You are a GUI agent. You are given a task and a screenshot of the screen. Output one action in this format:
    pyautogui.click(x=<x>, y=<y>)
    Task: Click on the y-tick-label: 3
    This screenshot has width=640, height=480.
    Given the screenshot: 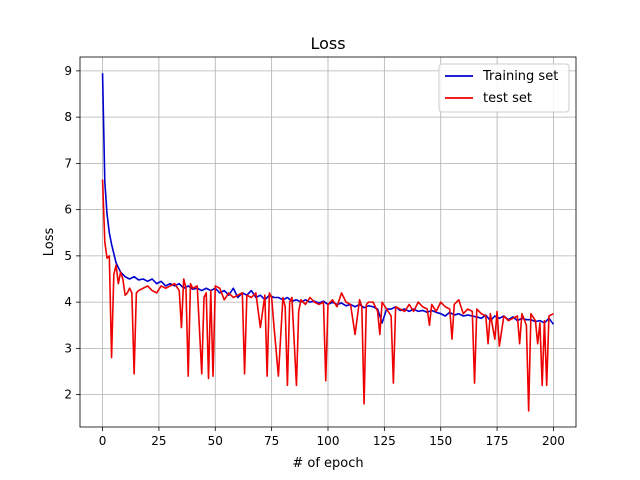 What is the action you would take?
    pyautogui.click(x=68, y=348)
    